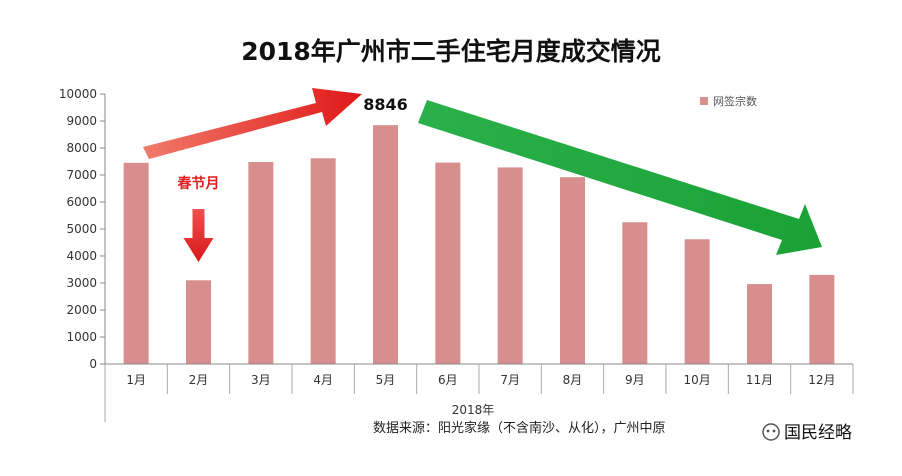 Image resolution: width=902 pixels, height=476 pixels. What do you see at coordinates (93, 364) in the screenshot?
I see `y-tick-label: 0` at bounding box center [93, 364].